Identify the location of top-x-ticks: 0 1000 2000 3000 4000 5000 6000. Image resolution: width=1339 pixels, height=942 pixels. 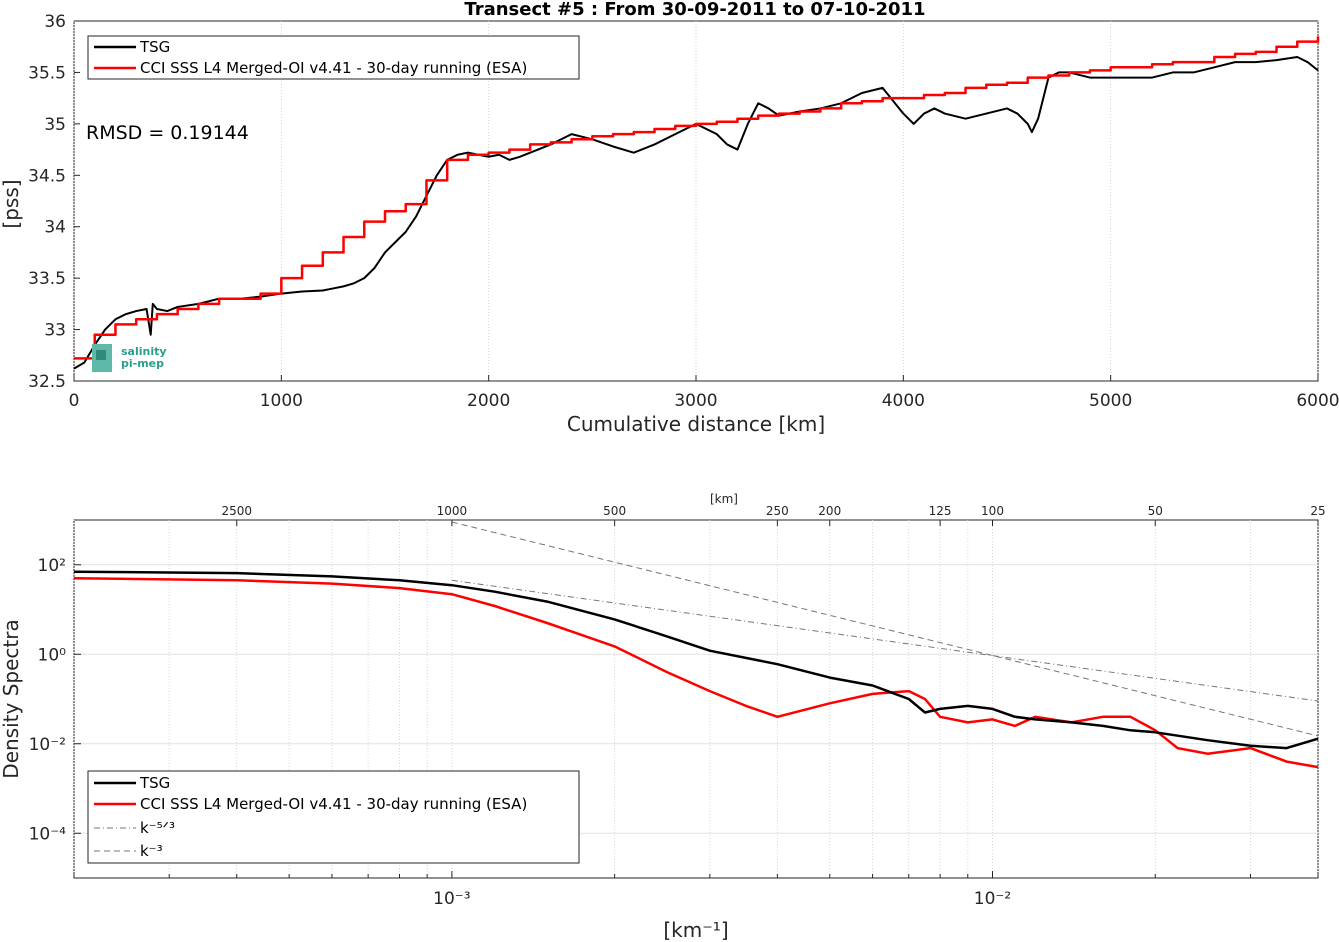
(704, 393).